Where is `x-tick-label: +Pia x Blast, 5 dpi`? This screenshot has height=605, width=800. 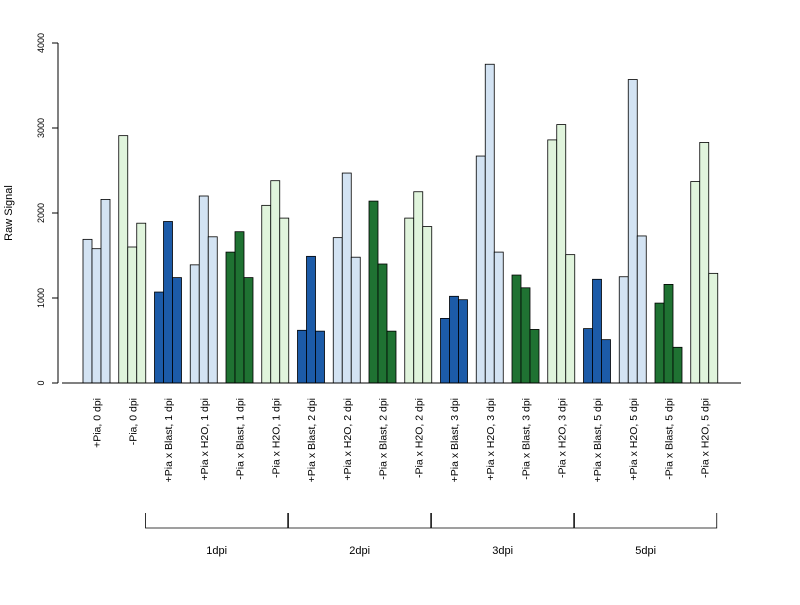 x-tick-label: +Pia x Blast, 5 dpi is located at coordinates (598, 440).